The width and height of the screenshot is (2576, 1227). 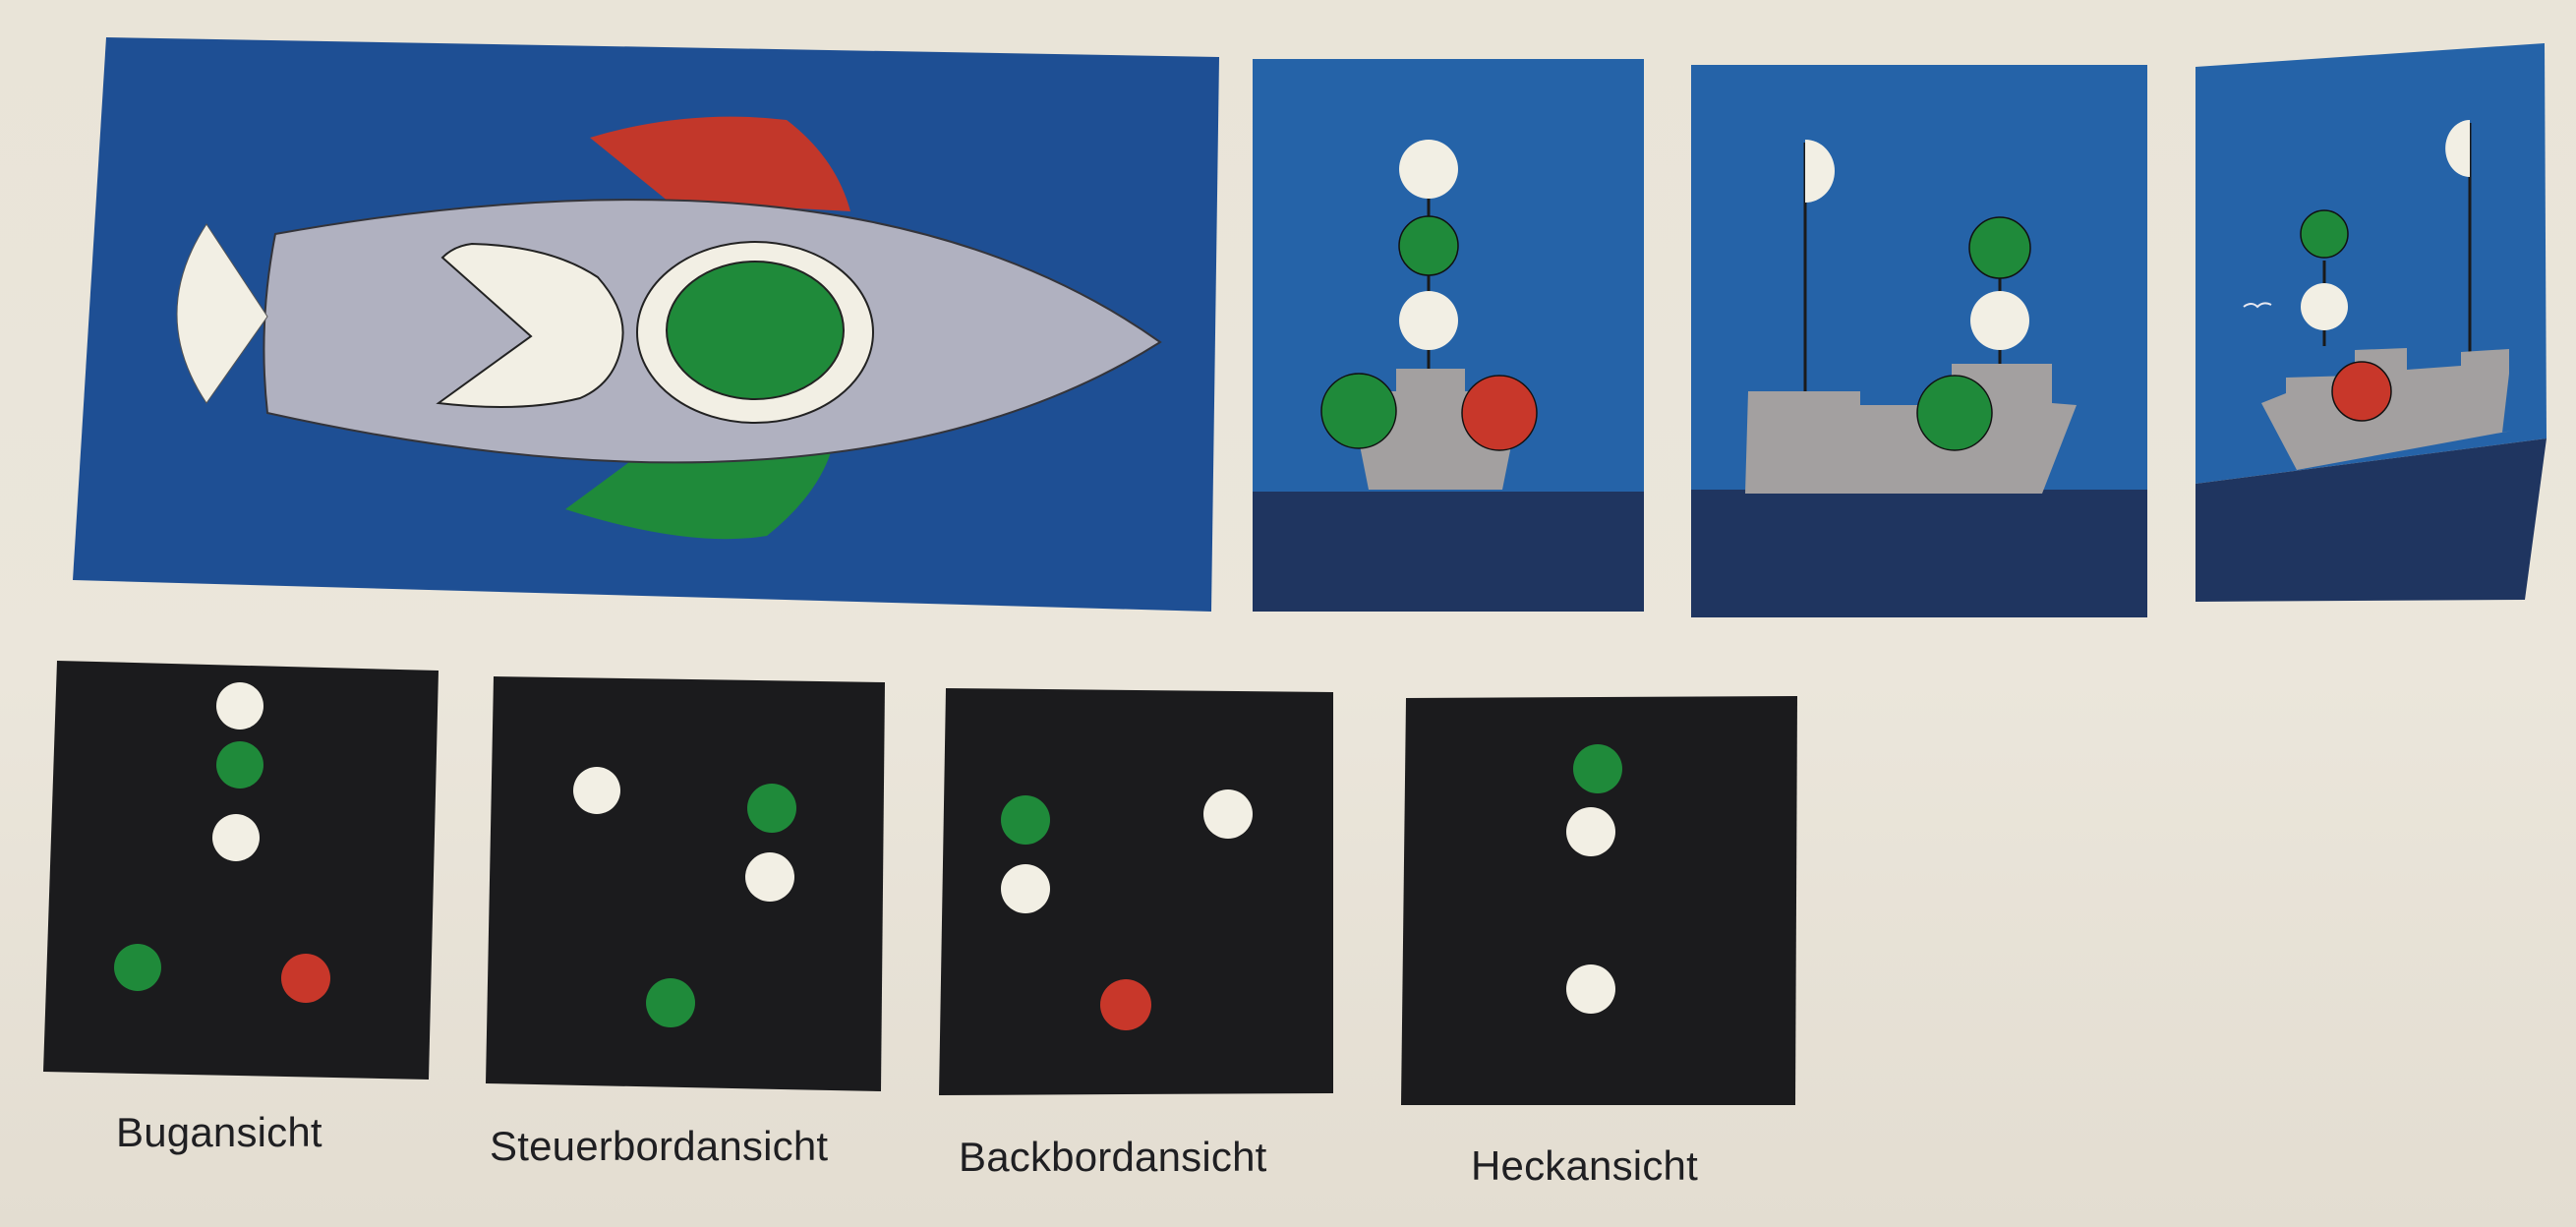 I want to click on caption-bow-view: Bugansicht, so click(x=219, y=1132).